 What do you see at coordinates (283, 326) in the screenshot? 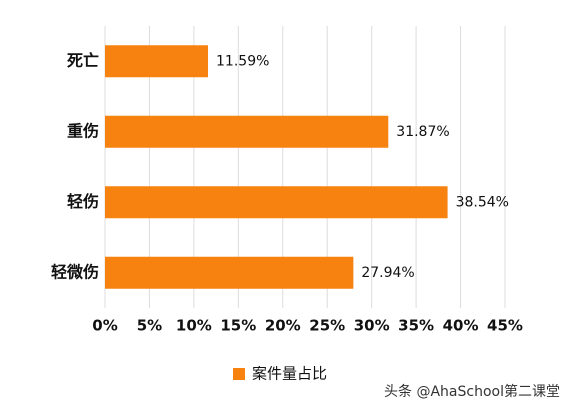
I see `x-tick-label: 20%` at bounding box center [283, 326].